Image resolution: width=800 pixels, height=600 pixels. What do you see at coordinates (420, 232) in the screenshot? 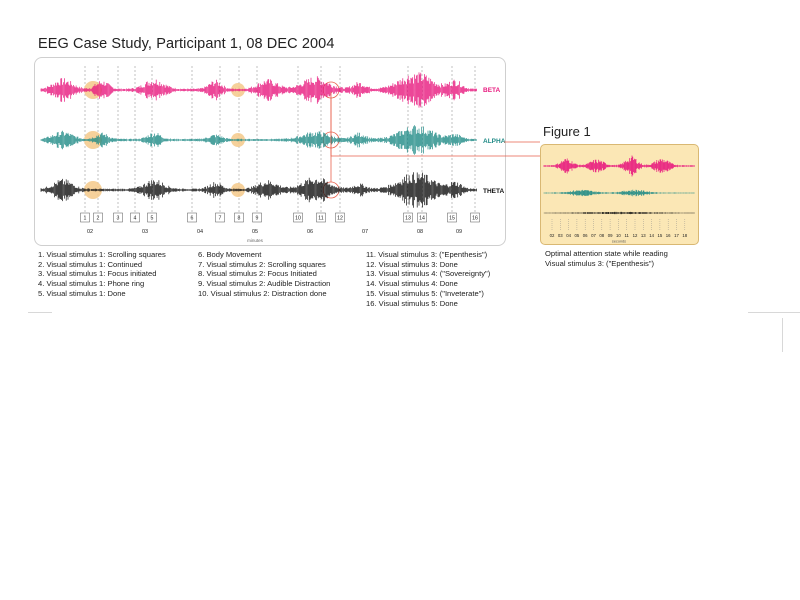
I see `x-tick-label: 08` at bounding box center [420, 232].